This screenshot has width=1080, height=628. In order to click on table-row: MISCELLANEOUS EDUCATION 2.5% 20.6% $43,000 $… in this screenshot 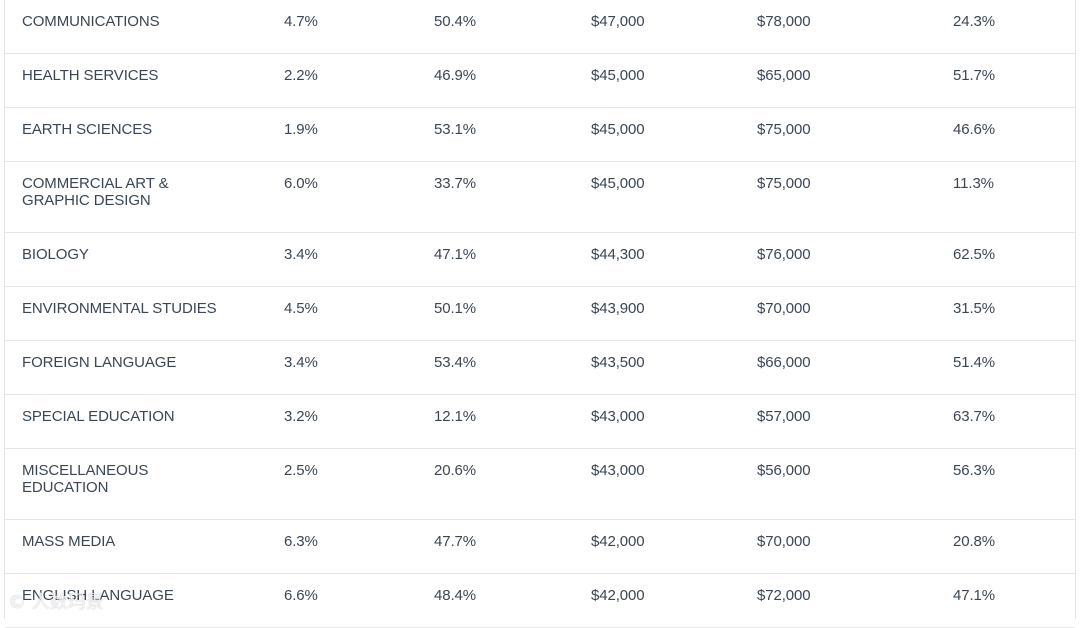, I will do `click(540, 484)`.